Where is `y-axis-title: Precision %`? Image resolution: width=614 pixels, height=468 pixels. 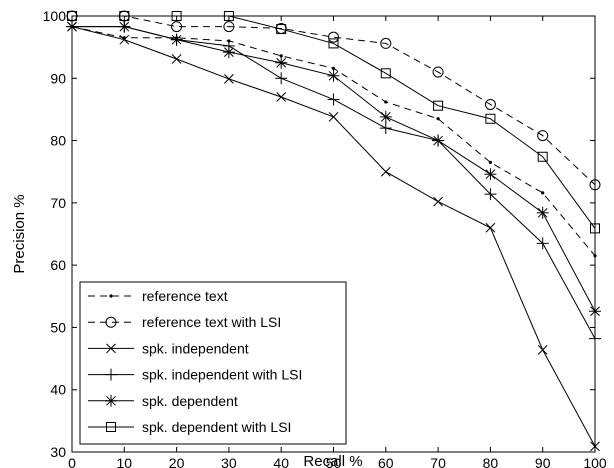
y-axis-title: Precision % is located at coordinates (19, 233).